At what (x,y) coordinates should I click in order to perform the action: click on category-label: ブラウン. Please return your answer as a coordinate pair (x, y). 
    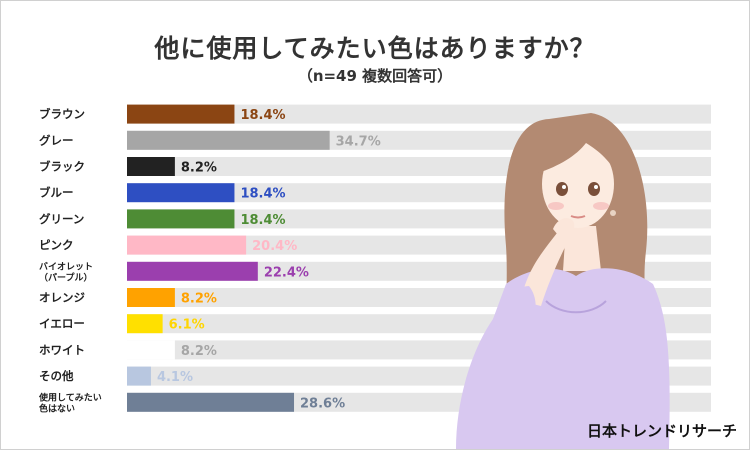
    Looking at the image, I should click on (62, 114).